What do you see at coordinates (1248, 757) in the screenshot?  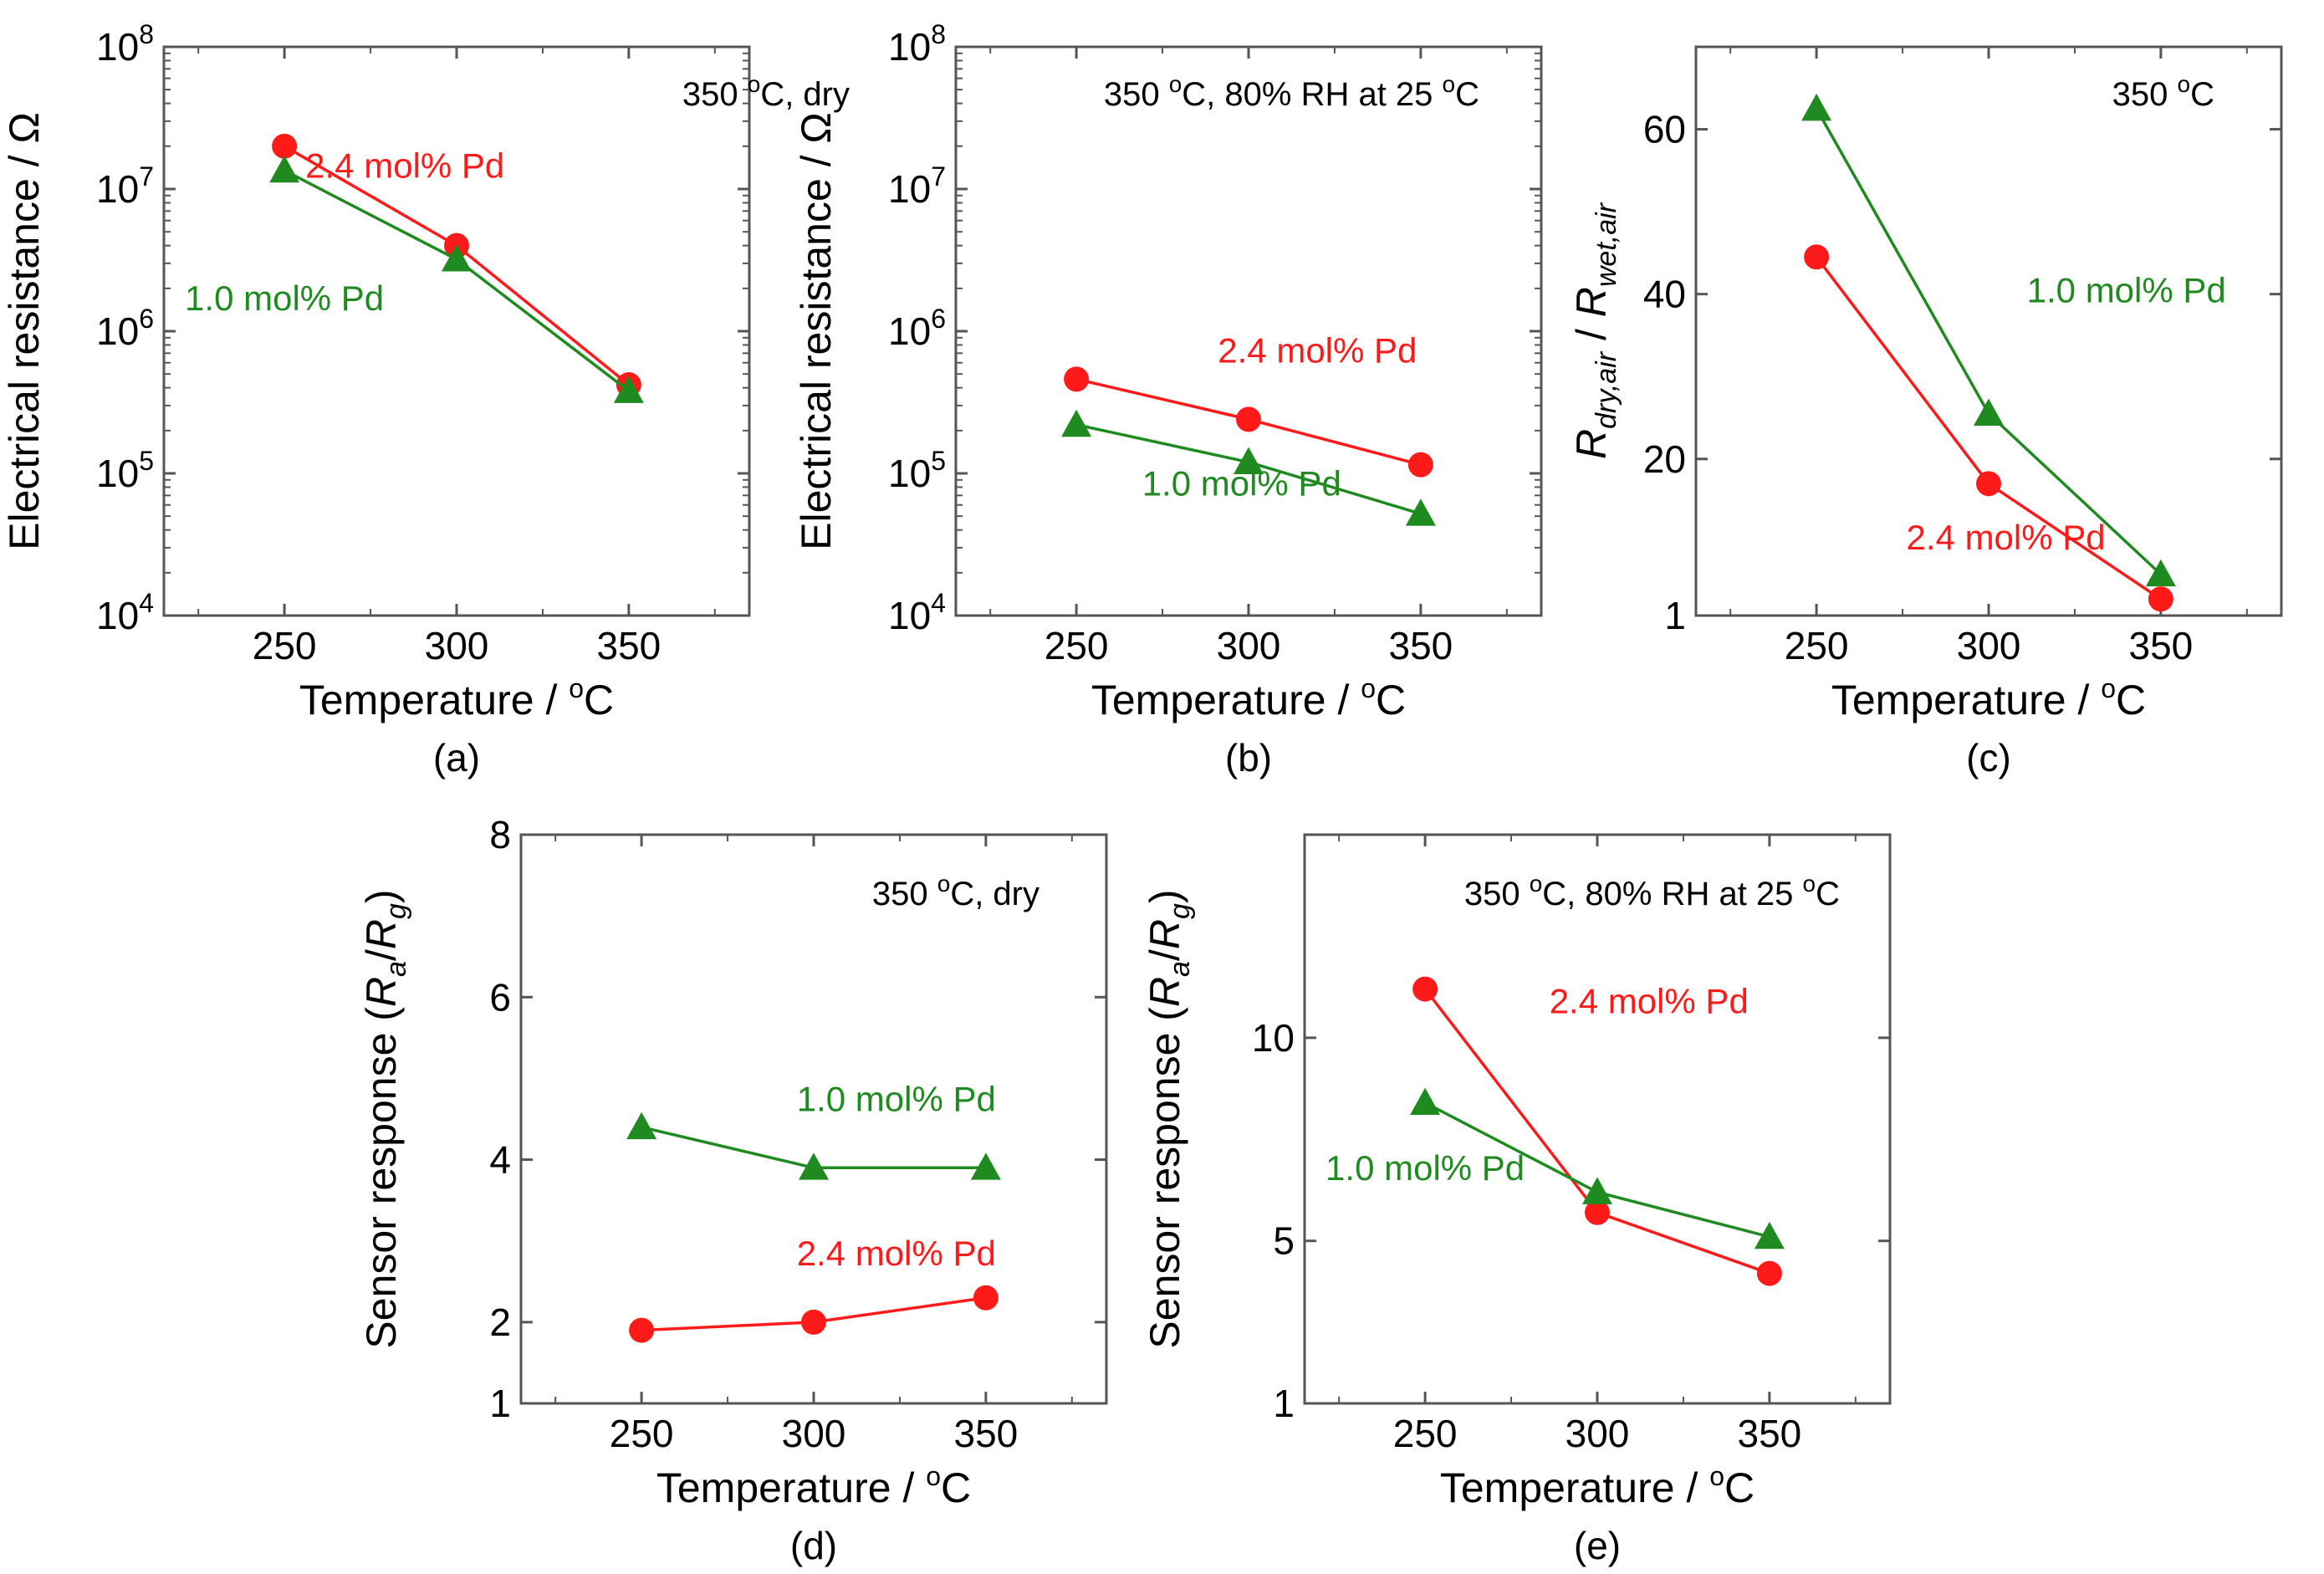 I see `panel-label: (b)` at bounding box center [1248, 757].